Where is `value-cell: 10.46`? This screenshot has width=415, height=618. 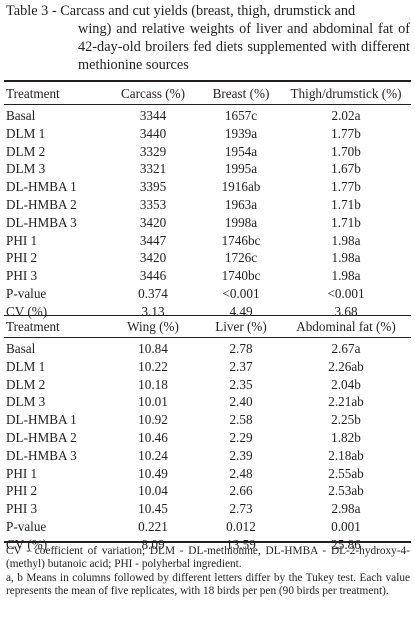
value-cell: 10.46 is located at coordinates (153, 437).